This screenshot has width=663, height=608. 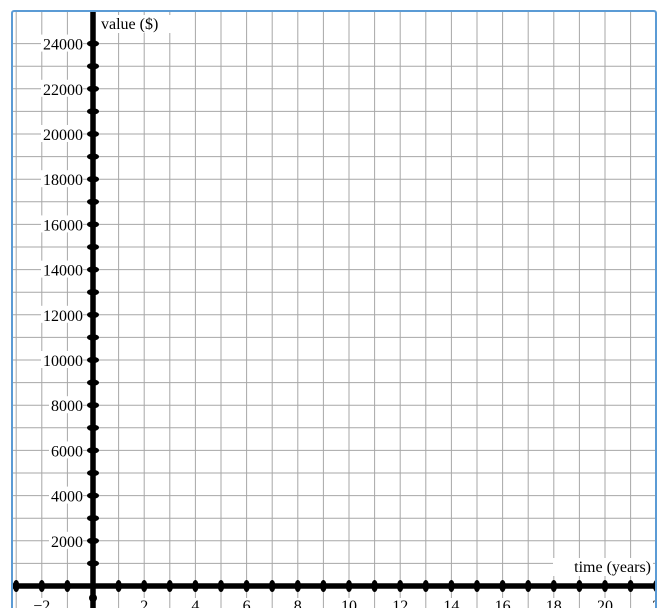 I want to click on x-tick-label-group: 12, so click(x=400, y=603).